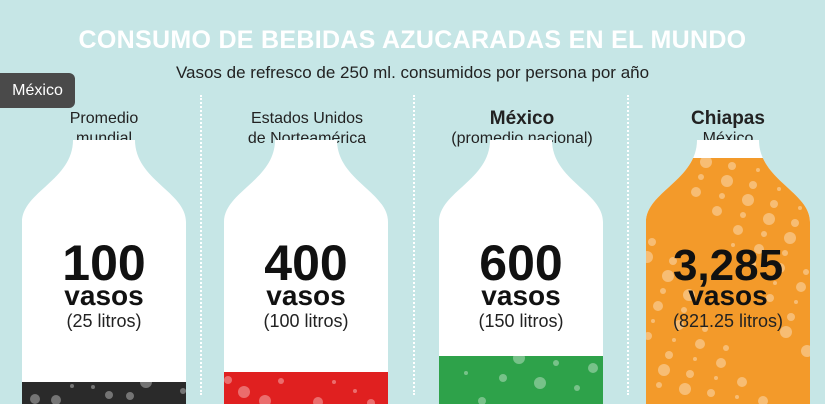  What do you see at coordinates (520, 321) in the screenshot?
I see `bar-liters-label: (150 litros)` at bounding box center [520, 321].